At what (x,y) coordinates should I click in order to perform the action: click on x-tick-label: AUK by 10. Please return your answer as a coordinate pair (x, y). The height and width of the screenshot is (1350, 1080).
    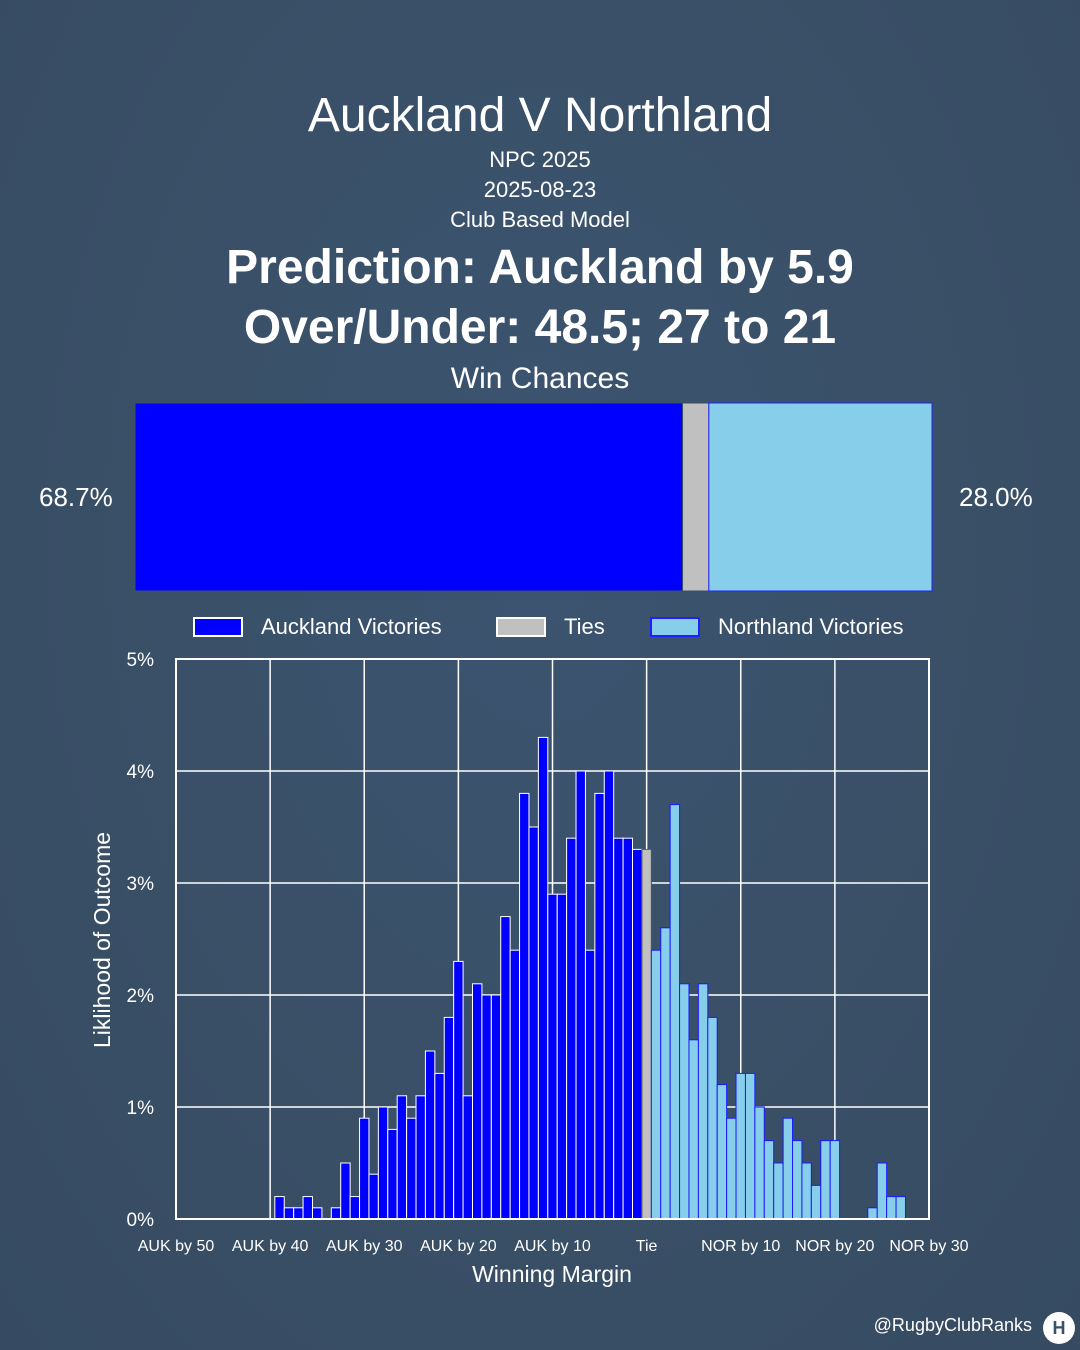
    Looking at the image, I should click on (552, 1246).